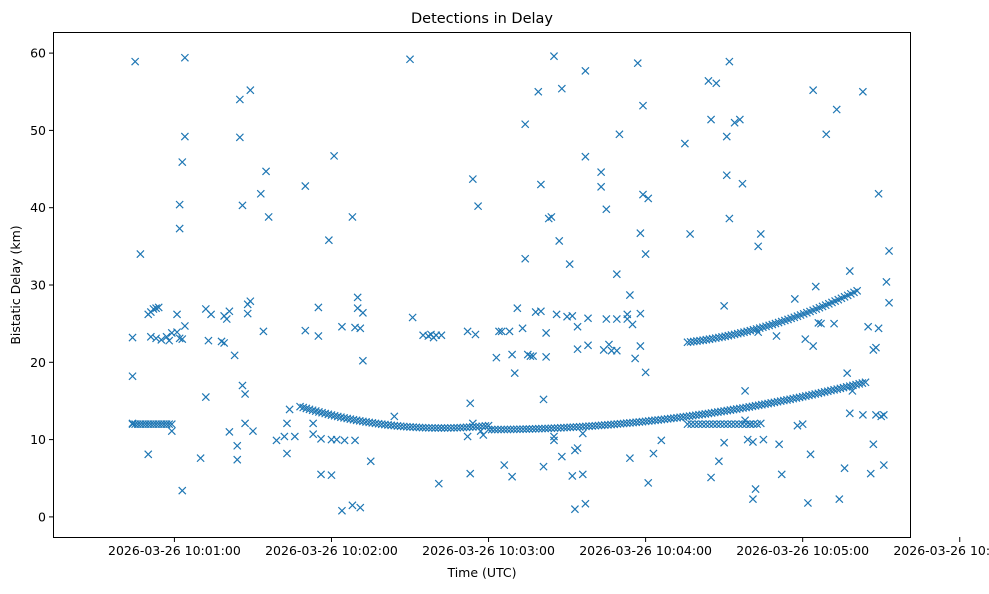  Describe the element at coordinates (802, 550) in the screenshot. I see `x-tick-label: 2026-03-26 10:05:00` at that location.